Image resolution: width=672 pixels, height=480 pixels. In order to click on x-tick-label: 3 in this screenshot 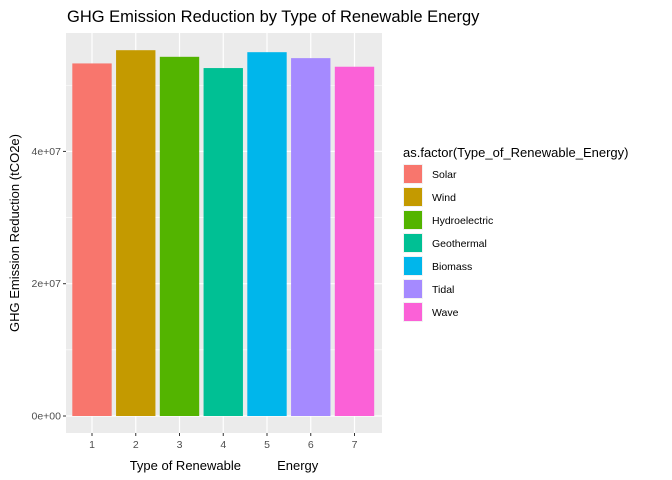, I will do `click(180, 445)`.